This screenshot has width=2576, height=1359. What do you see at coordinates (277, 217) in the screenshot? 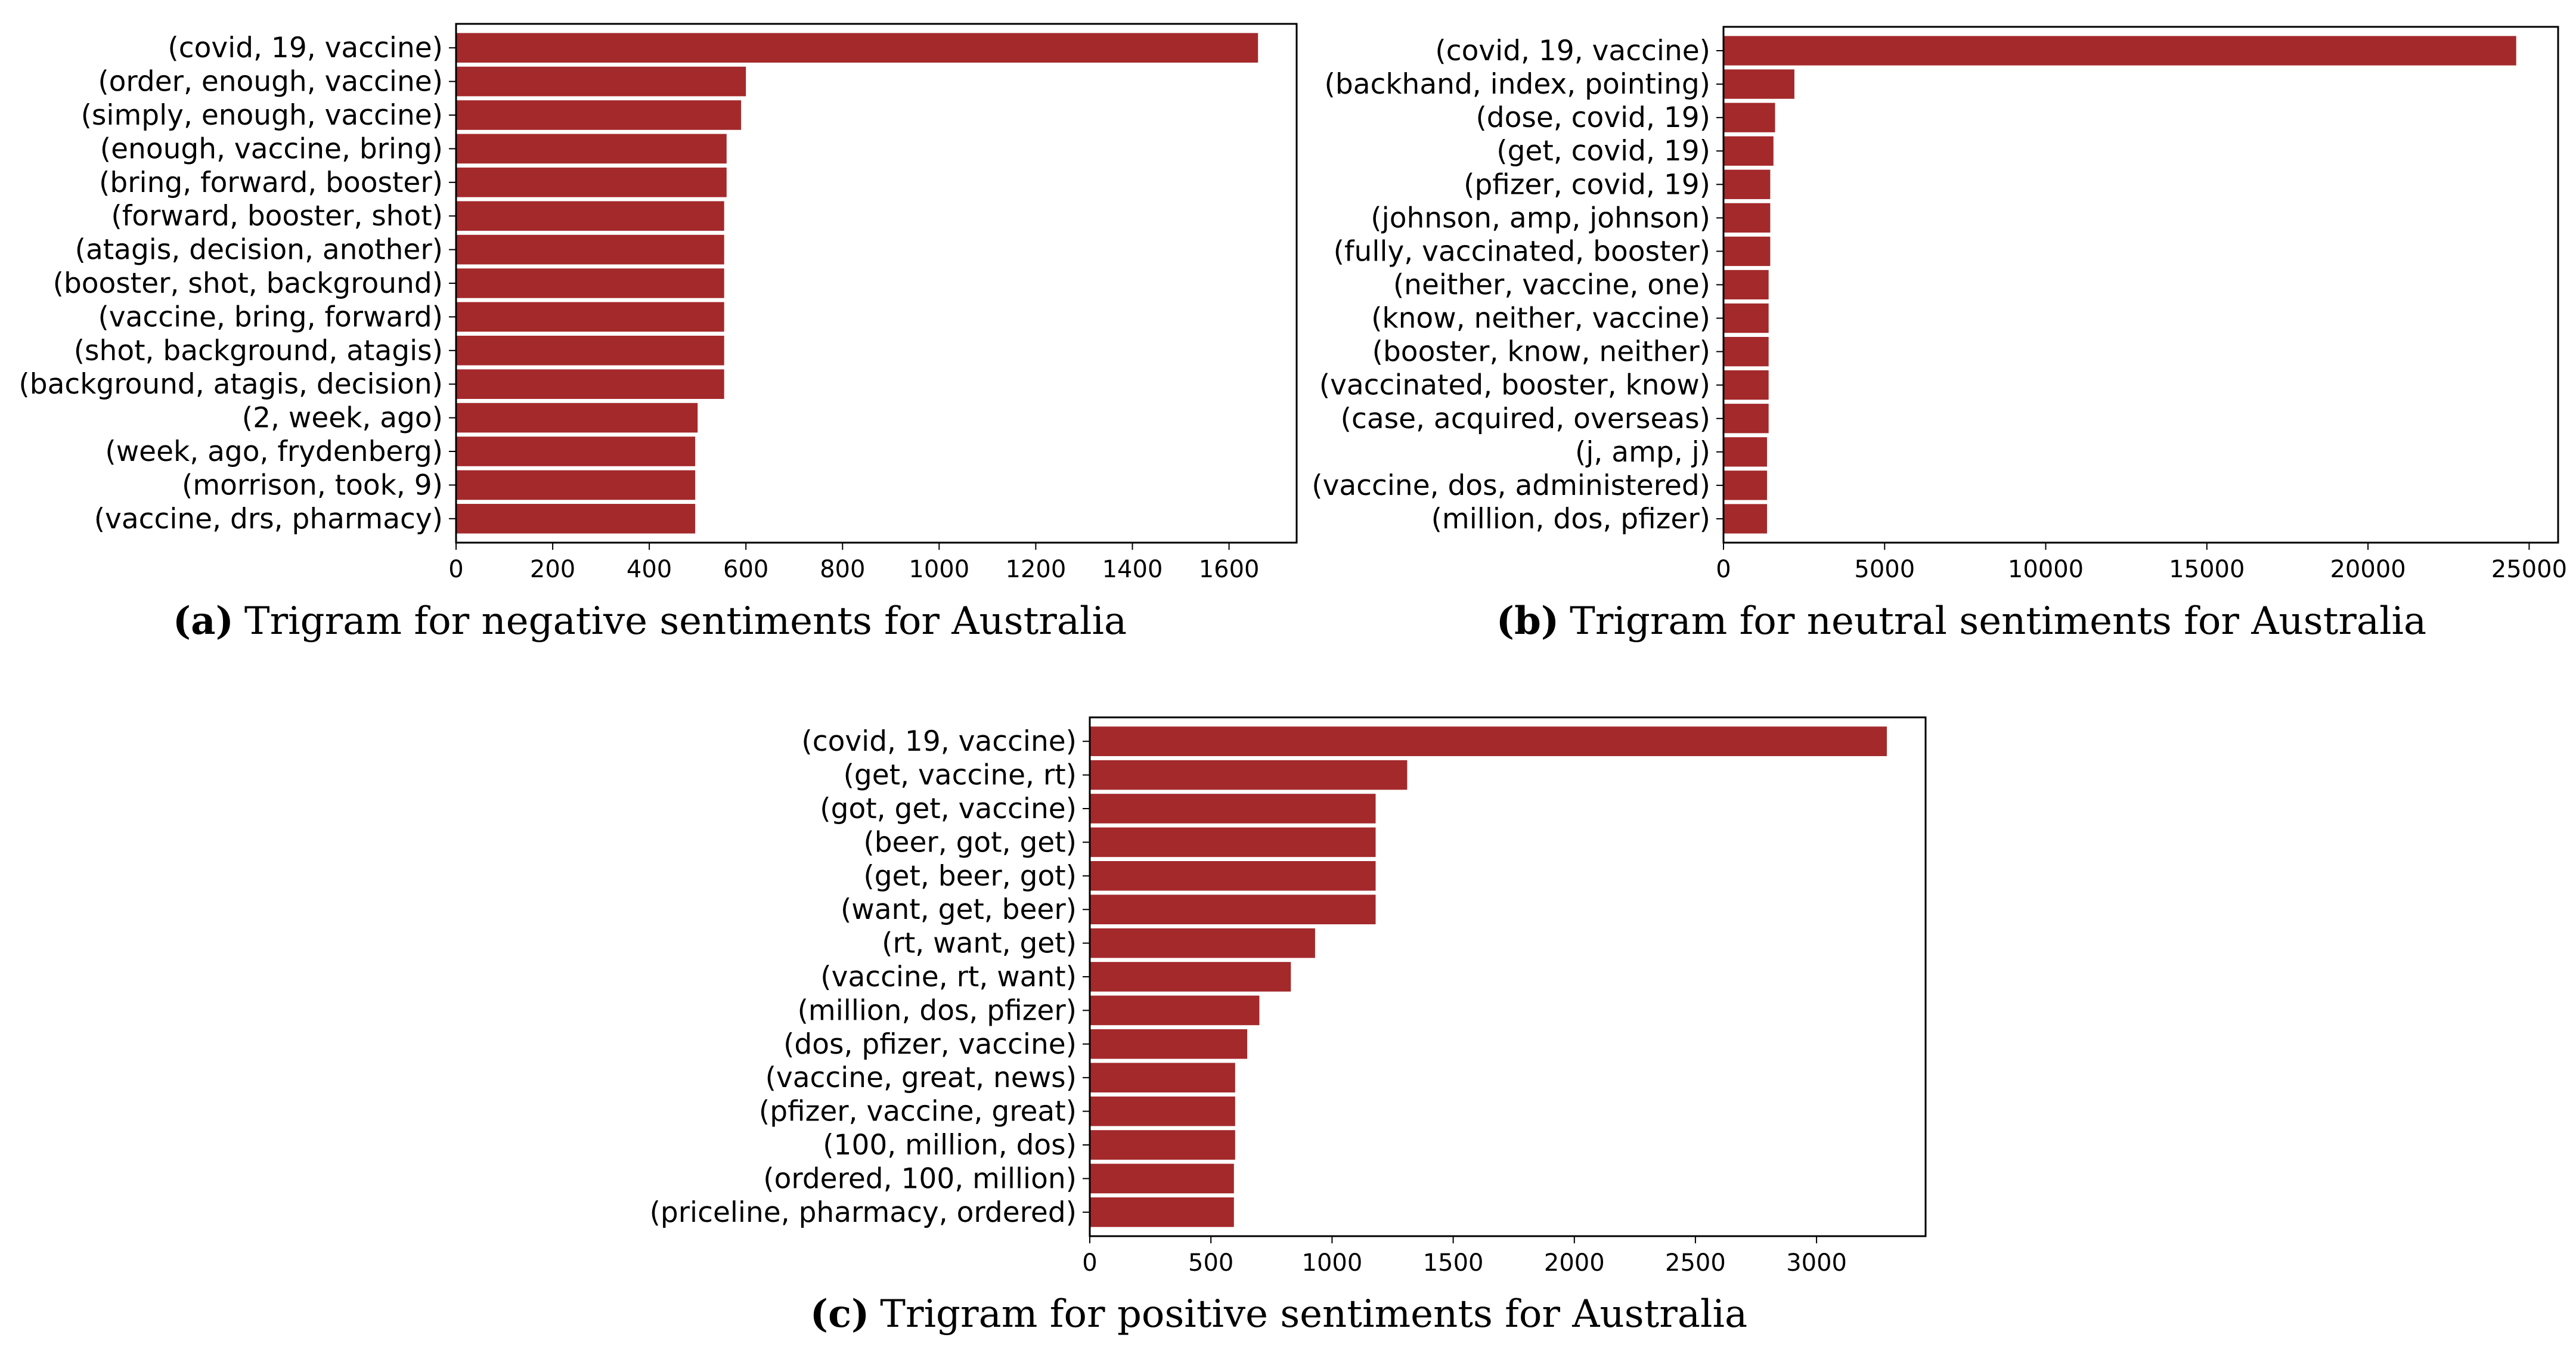
I see `chart-a-category-label: (forward, booster, shot)` at bounding box center [277, 217].